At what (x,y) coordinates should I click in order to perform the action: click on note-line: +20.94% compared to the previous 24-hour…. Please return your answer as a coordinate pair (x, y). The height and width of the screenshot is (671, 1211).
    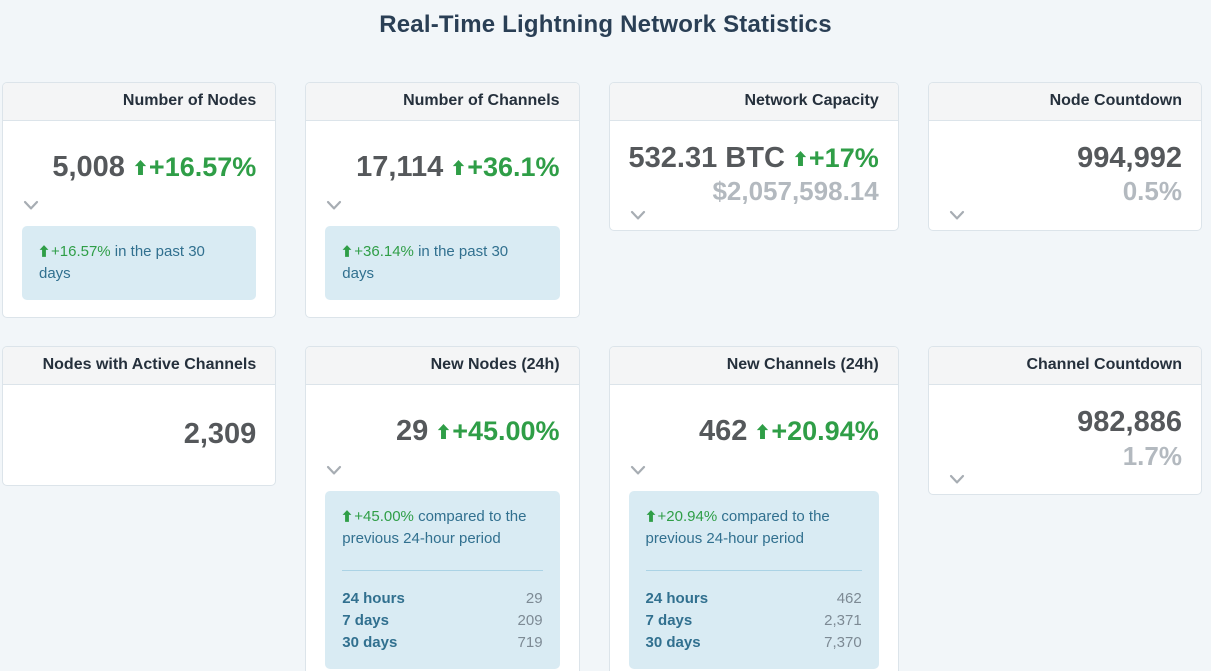
    Looking at the image, I should click on (754, 528).